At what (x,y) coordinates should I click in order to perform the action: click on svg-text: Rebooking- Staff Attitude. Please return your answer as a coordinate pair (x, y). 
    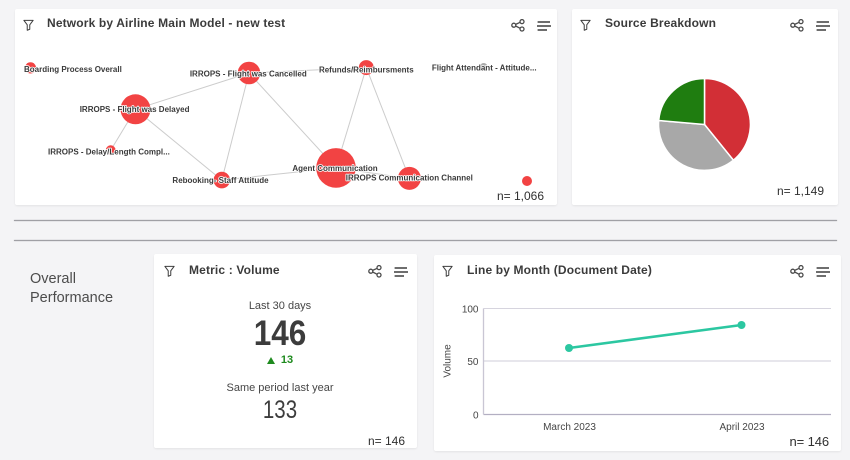
    Looking at the image, I should click on (220, 180).